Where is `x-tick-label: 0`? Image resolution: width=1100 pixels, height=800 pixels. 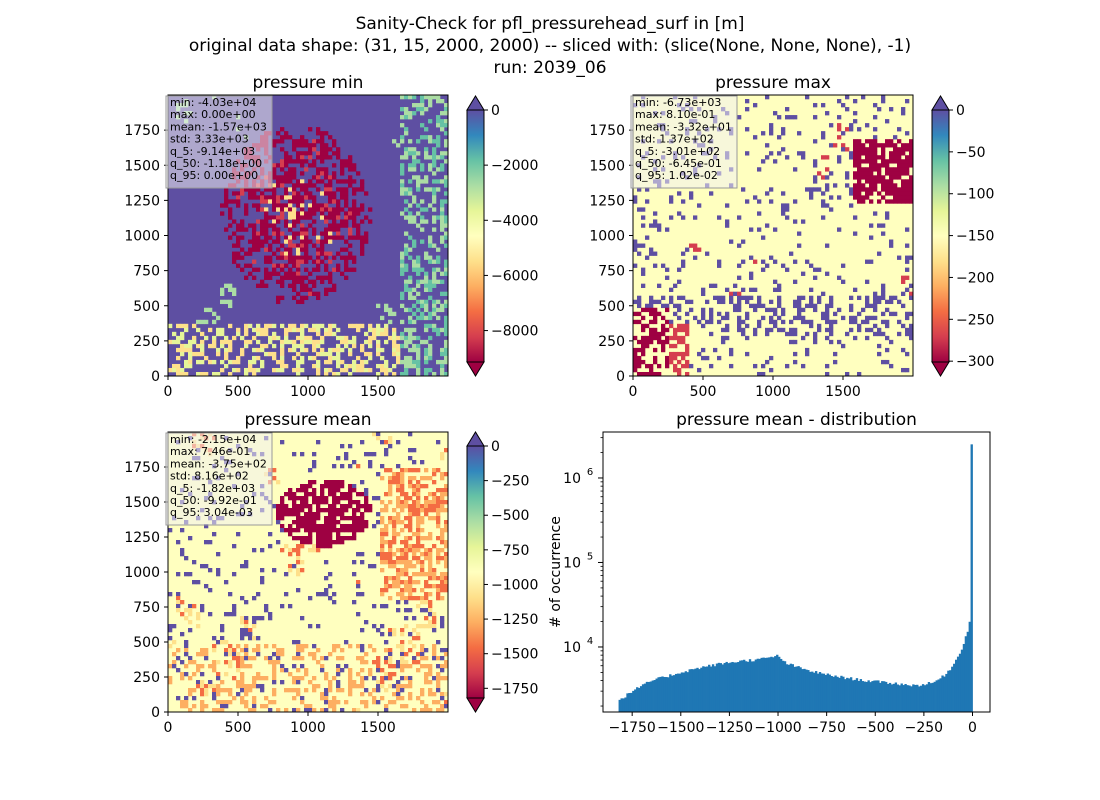
x-tick-label: 0 is located at coordinates (972, 728).